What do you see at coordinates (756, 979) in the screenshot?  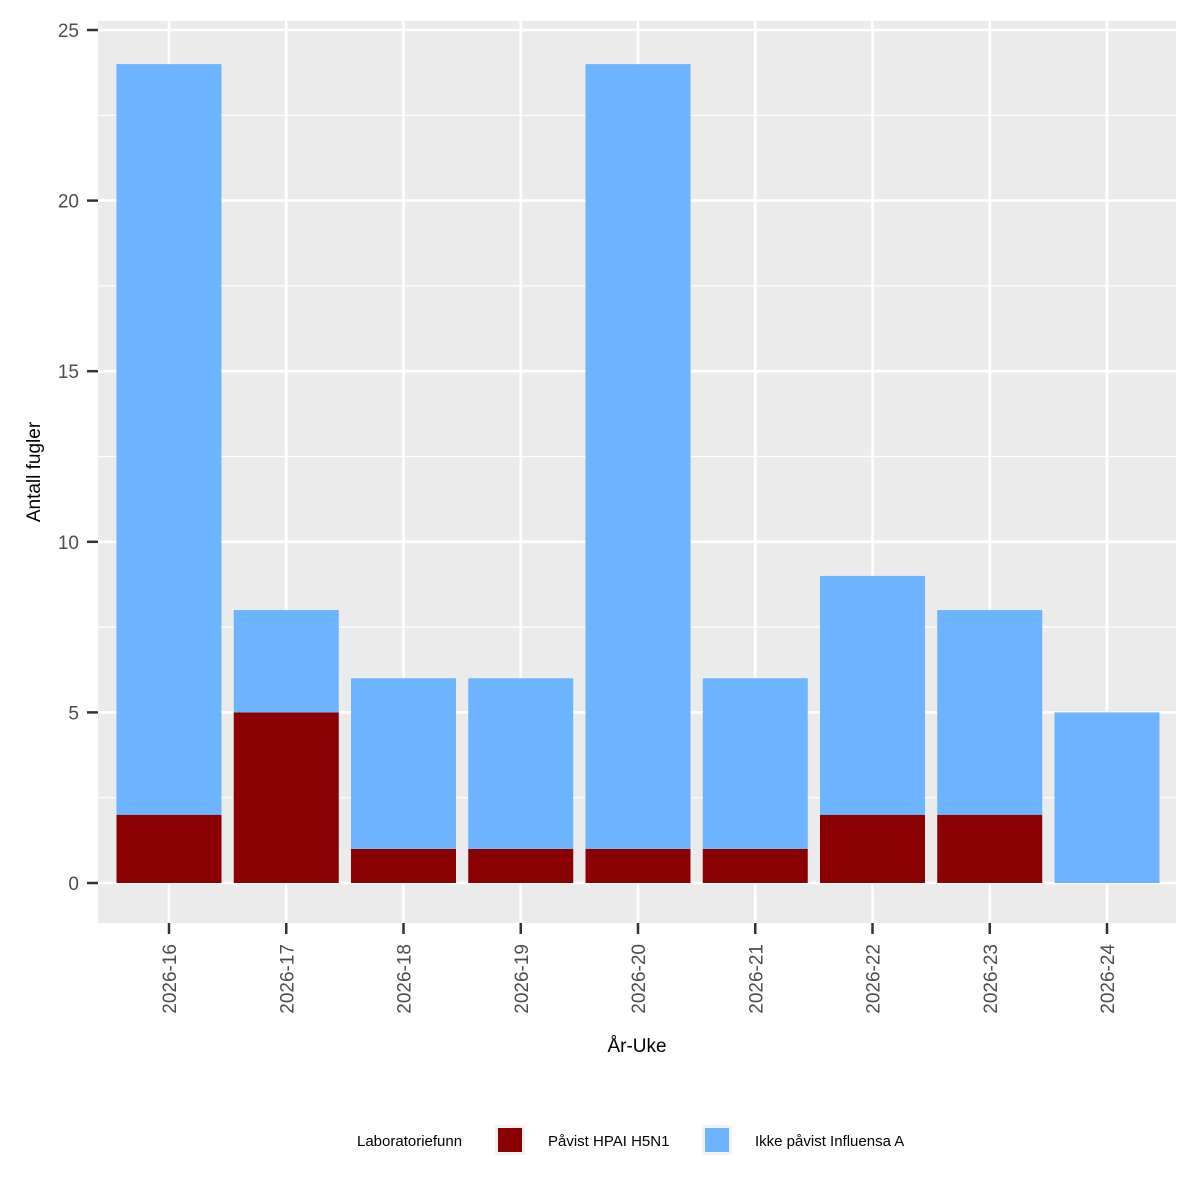 I see `x-tick-label: 2026-21` at bounding box center [756, 979].